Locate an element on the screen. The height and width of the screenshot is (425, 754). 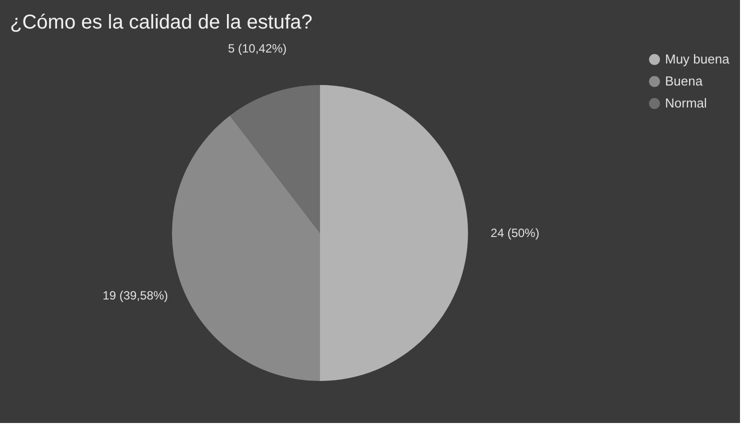
data-label: 24 (50%) is located at coordinates (515, 233).